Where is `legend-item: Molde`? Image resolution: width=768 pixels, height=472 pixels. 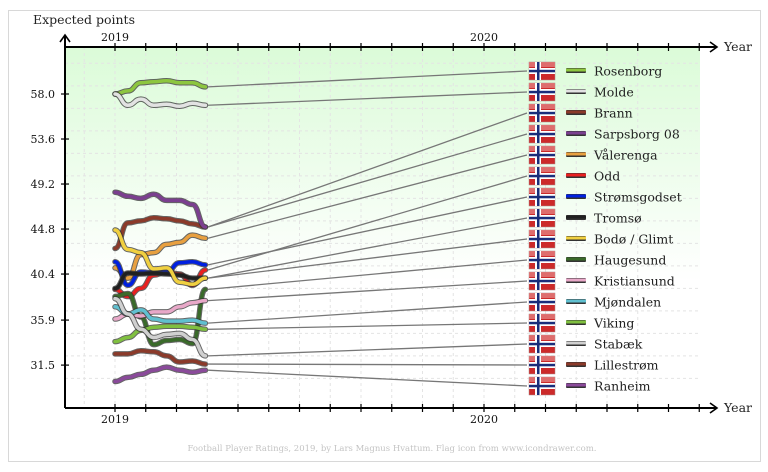 legend-item: Molde is located at coordinates (581, 92).